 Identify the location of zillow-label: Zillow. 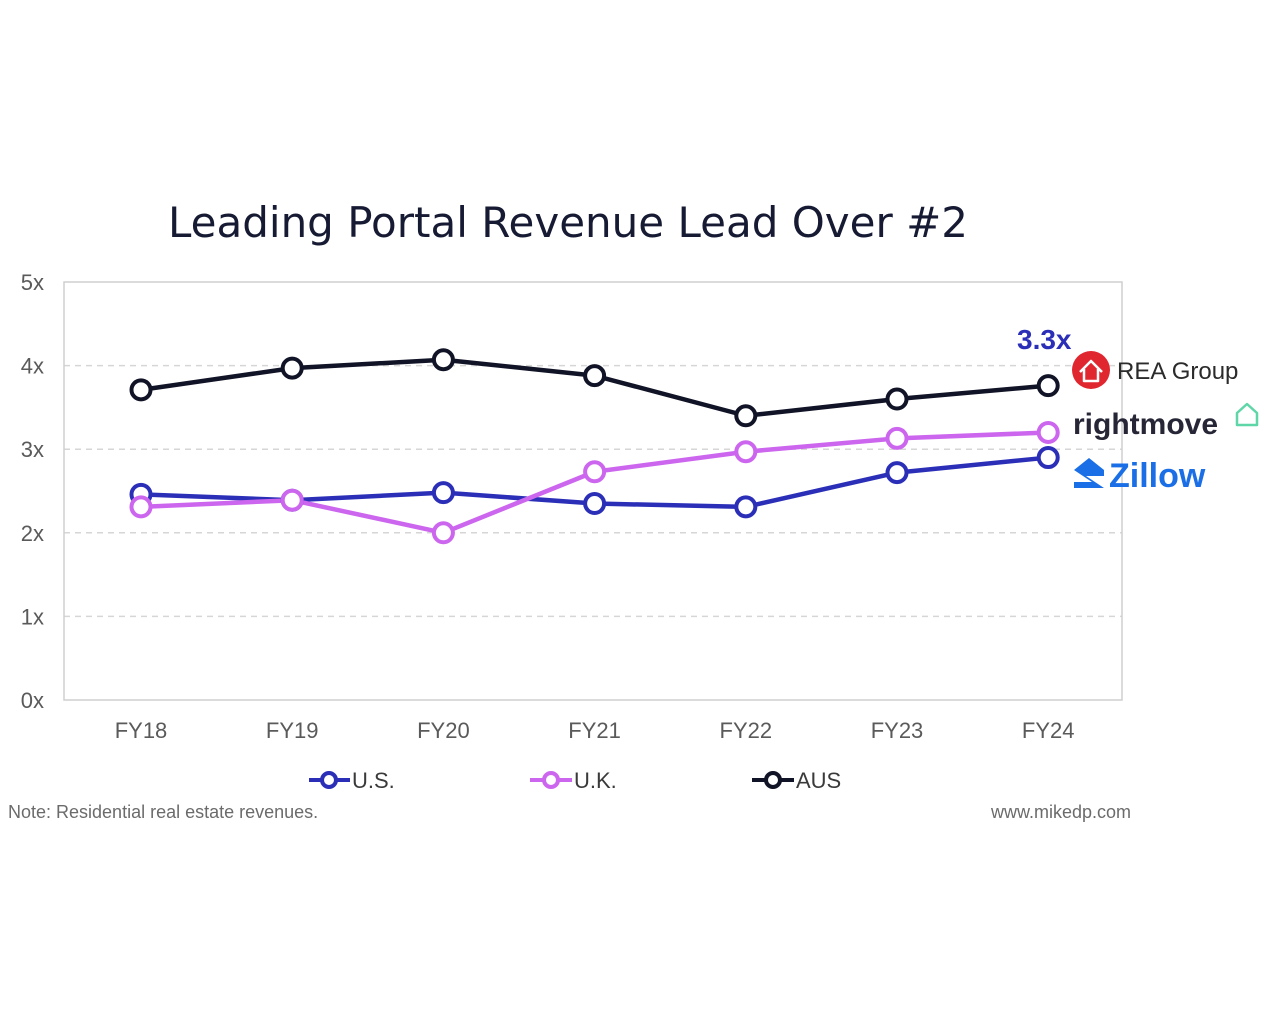
(1157, 476).